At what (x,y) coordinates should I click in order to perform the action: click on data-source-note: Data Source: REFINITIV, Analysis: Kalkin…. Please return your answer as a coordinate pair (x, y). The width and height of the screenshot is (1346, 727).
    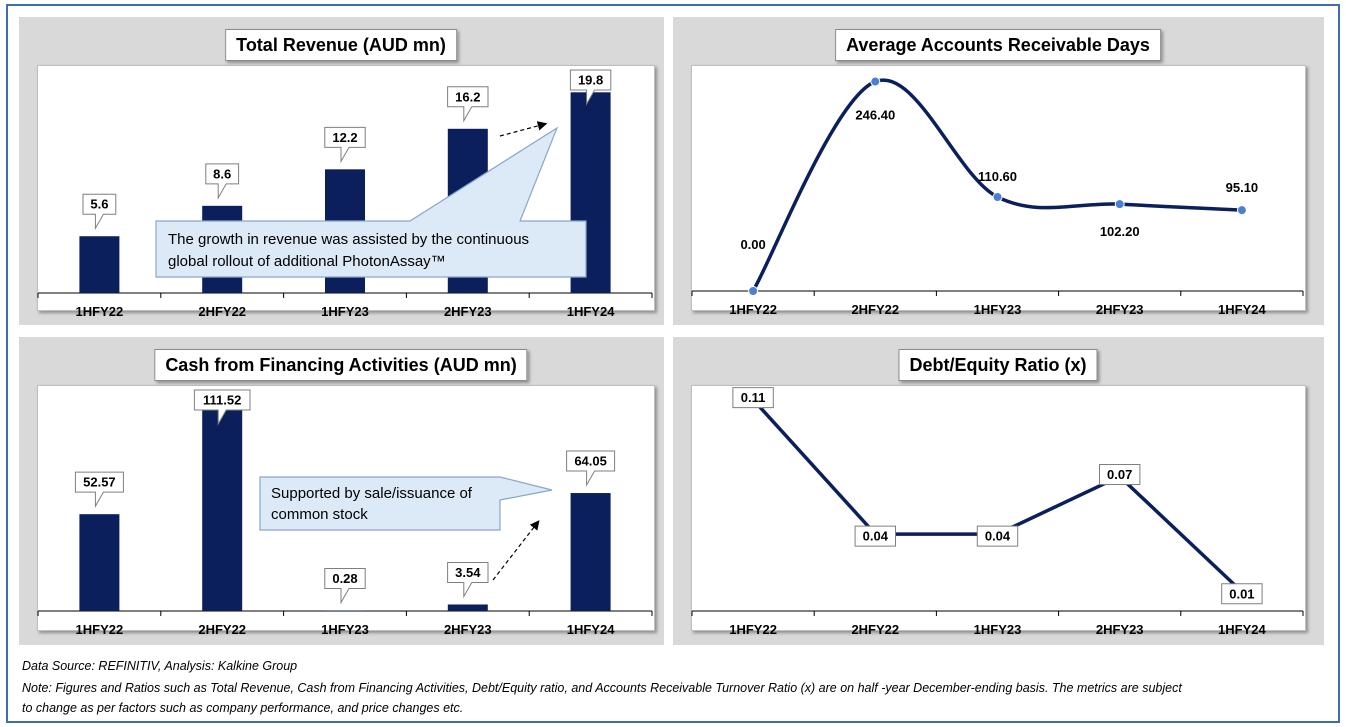
    Looking at the image, I should click on (160, 666).